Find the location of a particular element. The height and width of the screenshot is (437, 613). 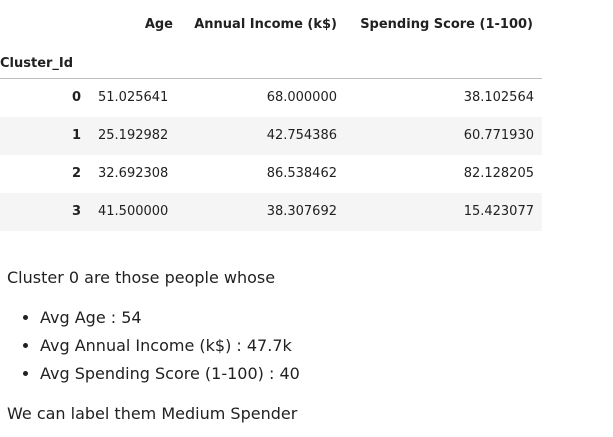

index-name: Cluster_Id is located at coordinates (37, 63).